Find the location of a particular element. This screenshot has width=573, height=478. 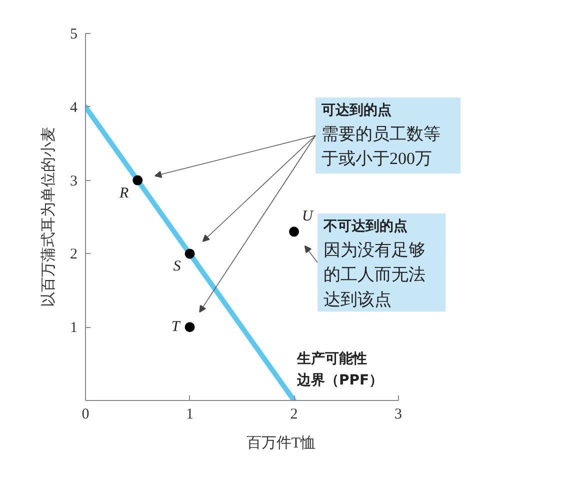

series-label: T is located at coordinates (176, 327).